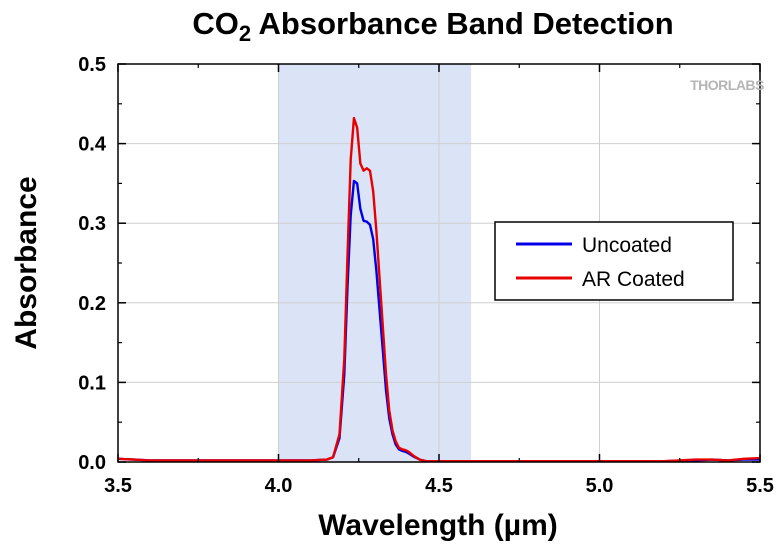 The width and height of the screenshot is (780, 546). I want to click on y-tick-label: 0.2, so click(92, 304).